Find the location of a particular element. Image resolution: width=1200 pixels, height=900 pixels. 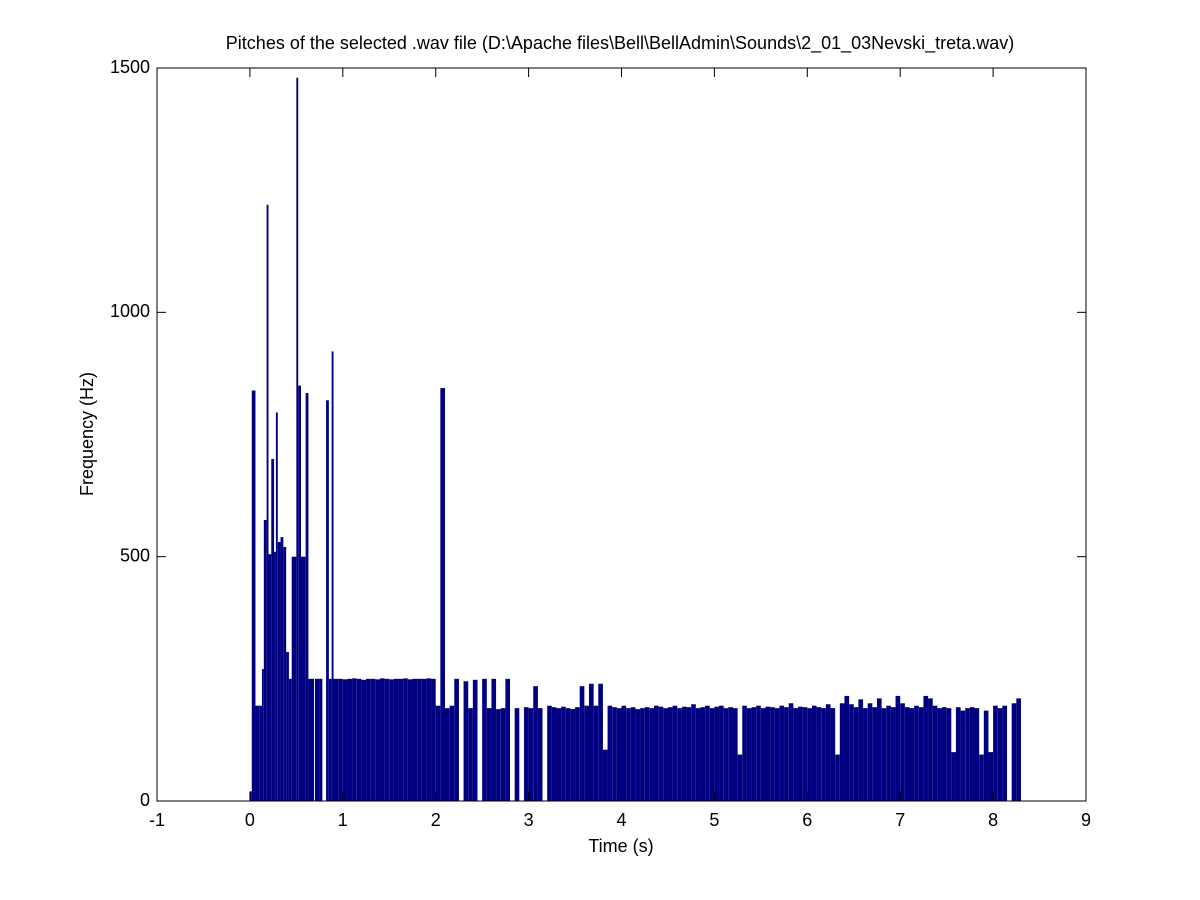

x-tick-label: 0 is located at coordinates (250, 820).